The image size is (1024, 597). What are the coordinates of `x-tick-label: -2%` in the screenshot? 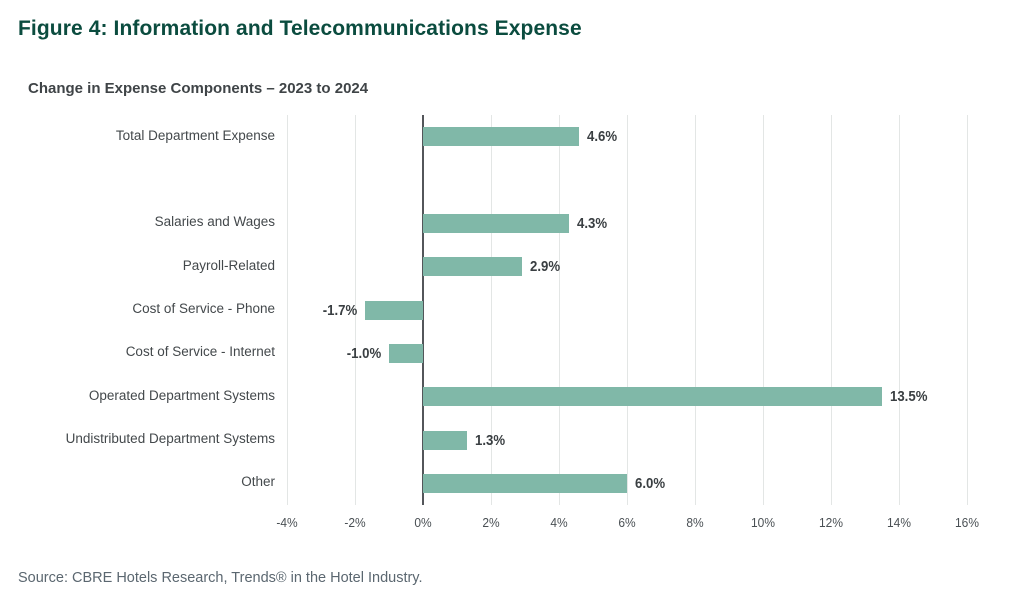 It's located at (355, 522).